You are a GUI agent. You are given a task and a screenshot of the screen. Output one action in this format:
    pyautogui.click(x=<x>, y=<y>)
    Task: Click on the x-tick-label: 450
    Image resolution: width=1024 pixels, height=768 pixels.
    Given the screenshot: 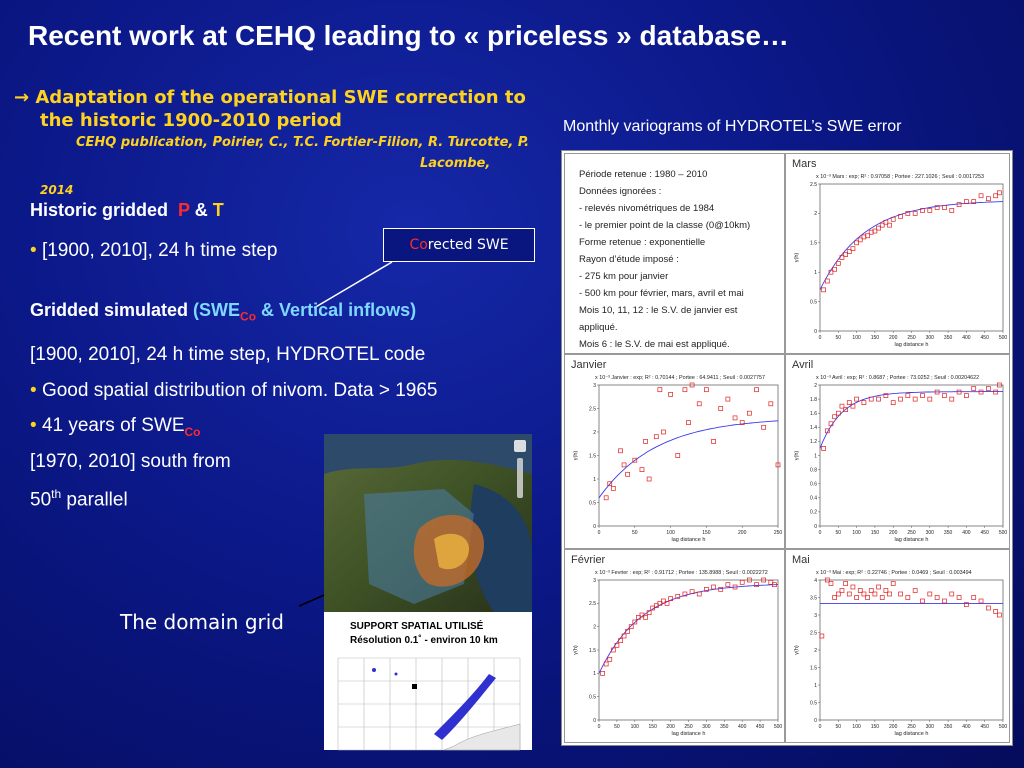 What is the action you would take?
    pyautogui.click(x=760, y=727)
    